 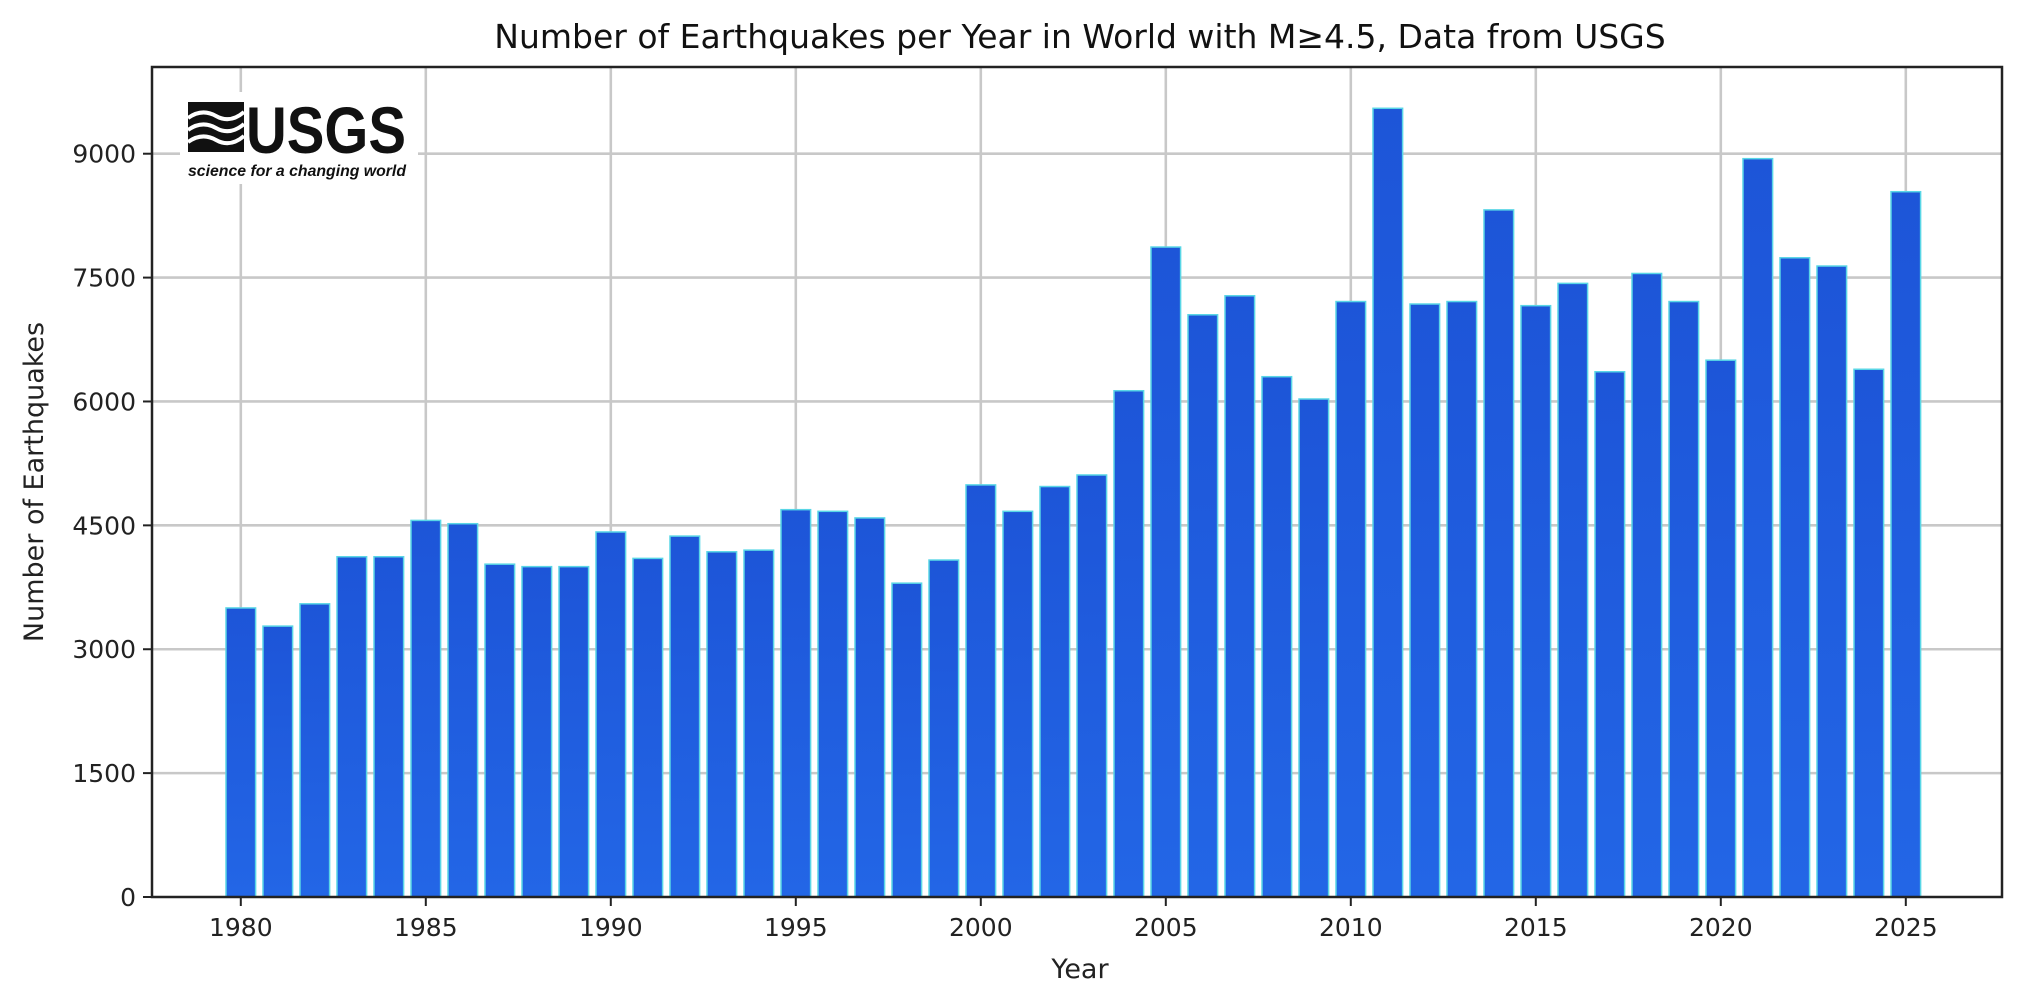 I want to click on y-tick-label: 9000, so click(x=104, y=154).